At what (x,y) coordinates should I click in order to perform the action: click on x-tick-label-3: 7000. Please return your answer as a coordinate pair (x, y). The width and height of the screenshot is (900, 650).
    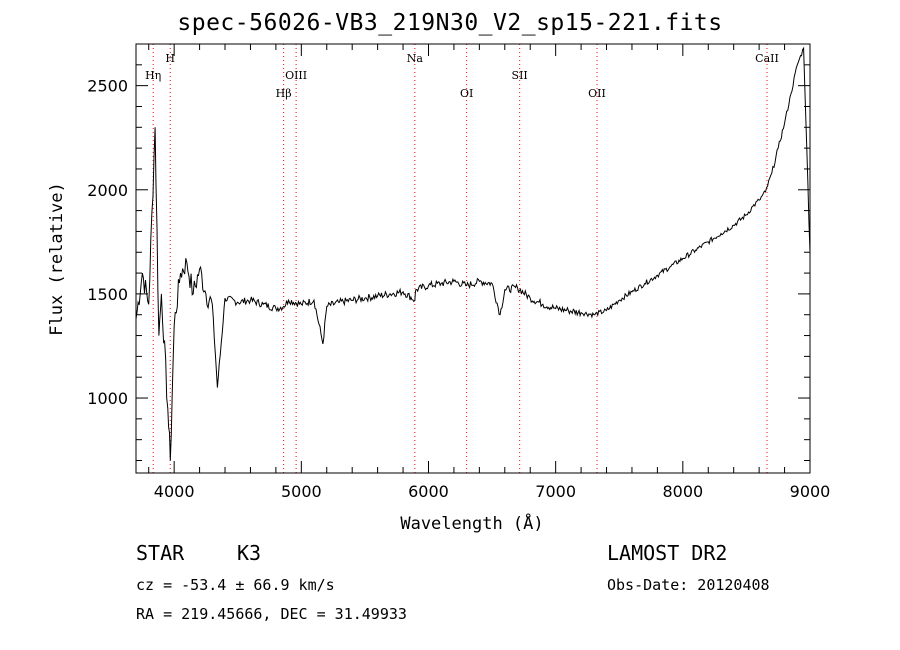
    Looking at the image, I should click on (555, 491).